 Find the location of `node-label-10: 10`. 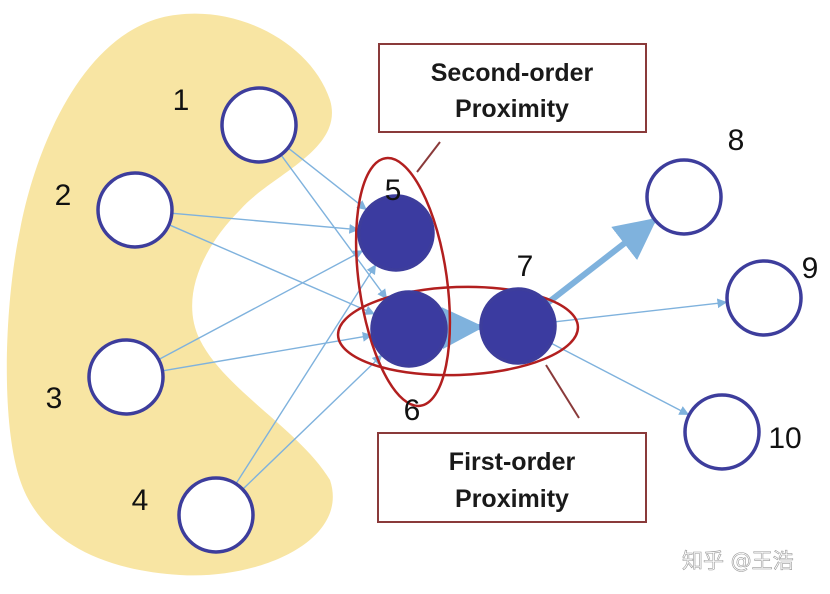

node-label-10: 10 is located at coordinates (784, 438).